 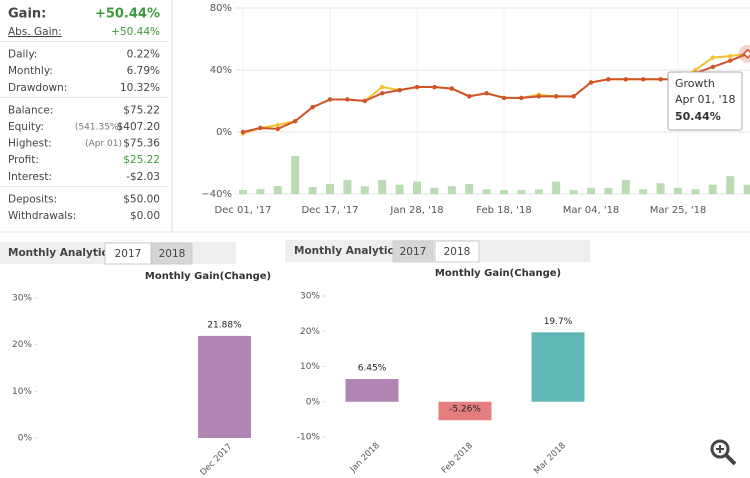 What do you see at coordinates (30, 71) in the screenshot?
I see `stat-label: Monthly:` at bounding box center [30, 71].